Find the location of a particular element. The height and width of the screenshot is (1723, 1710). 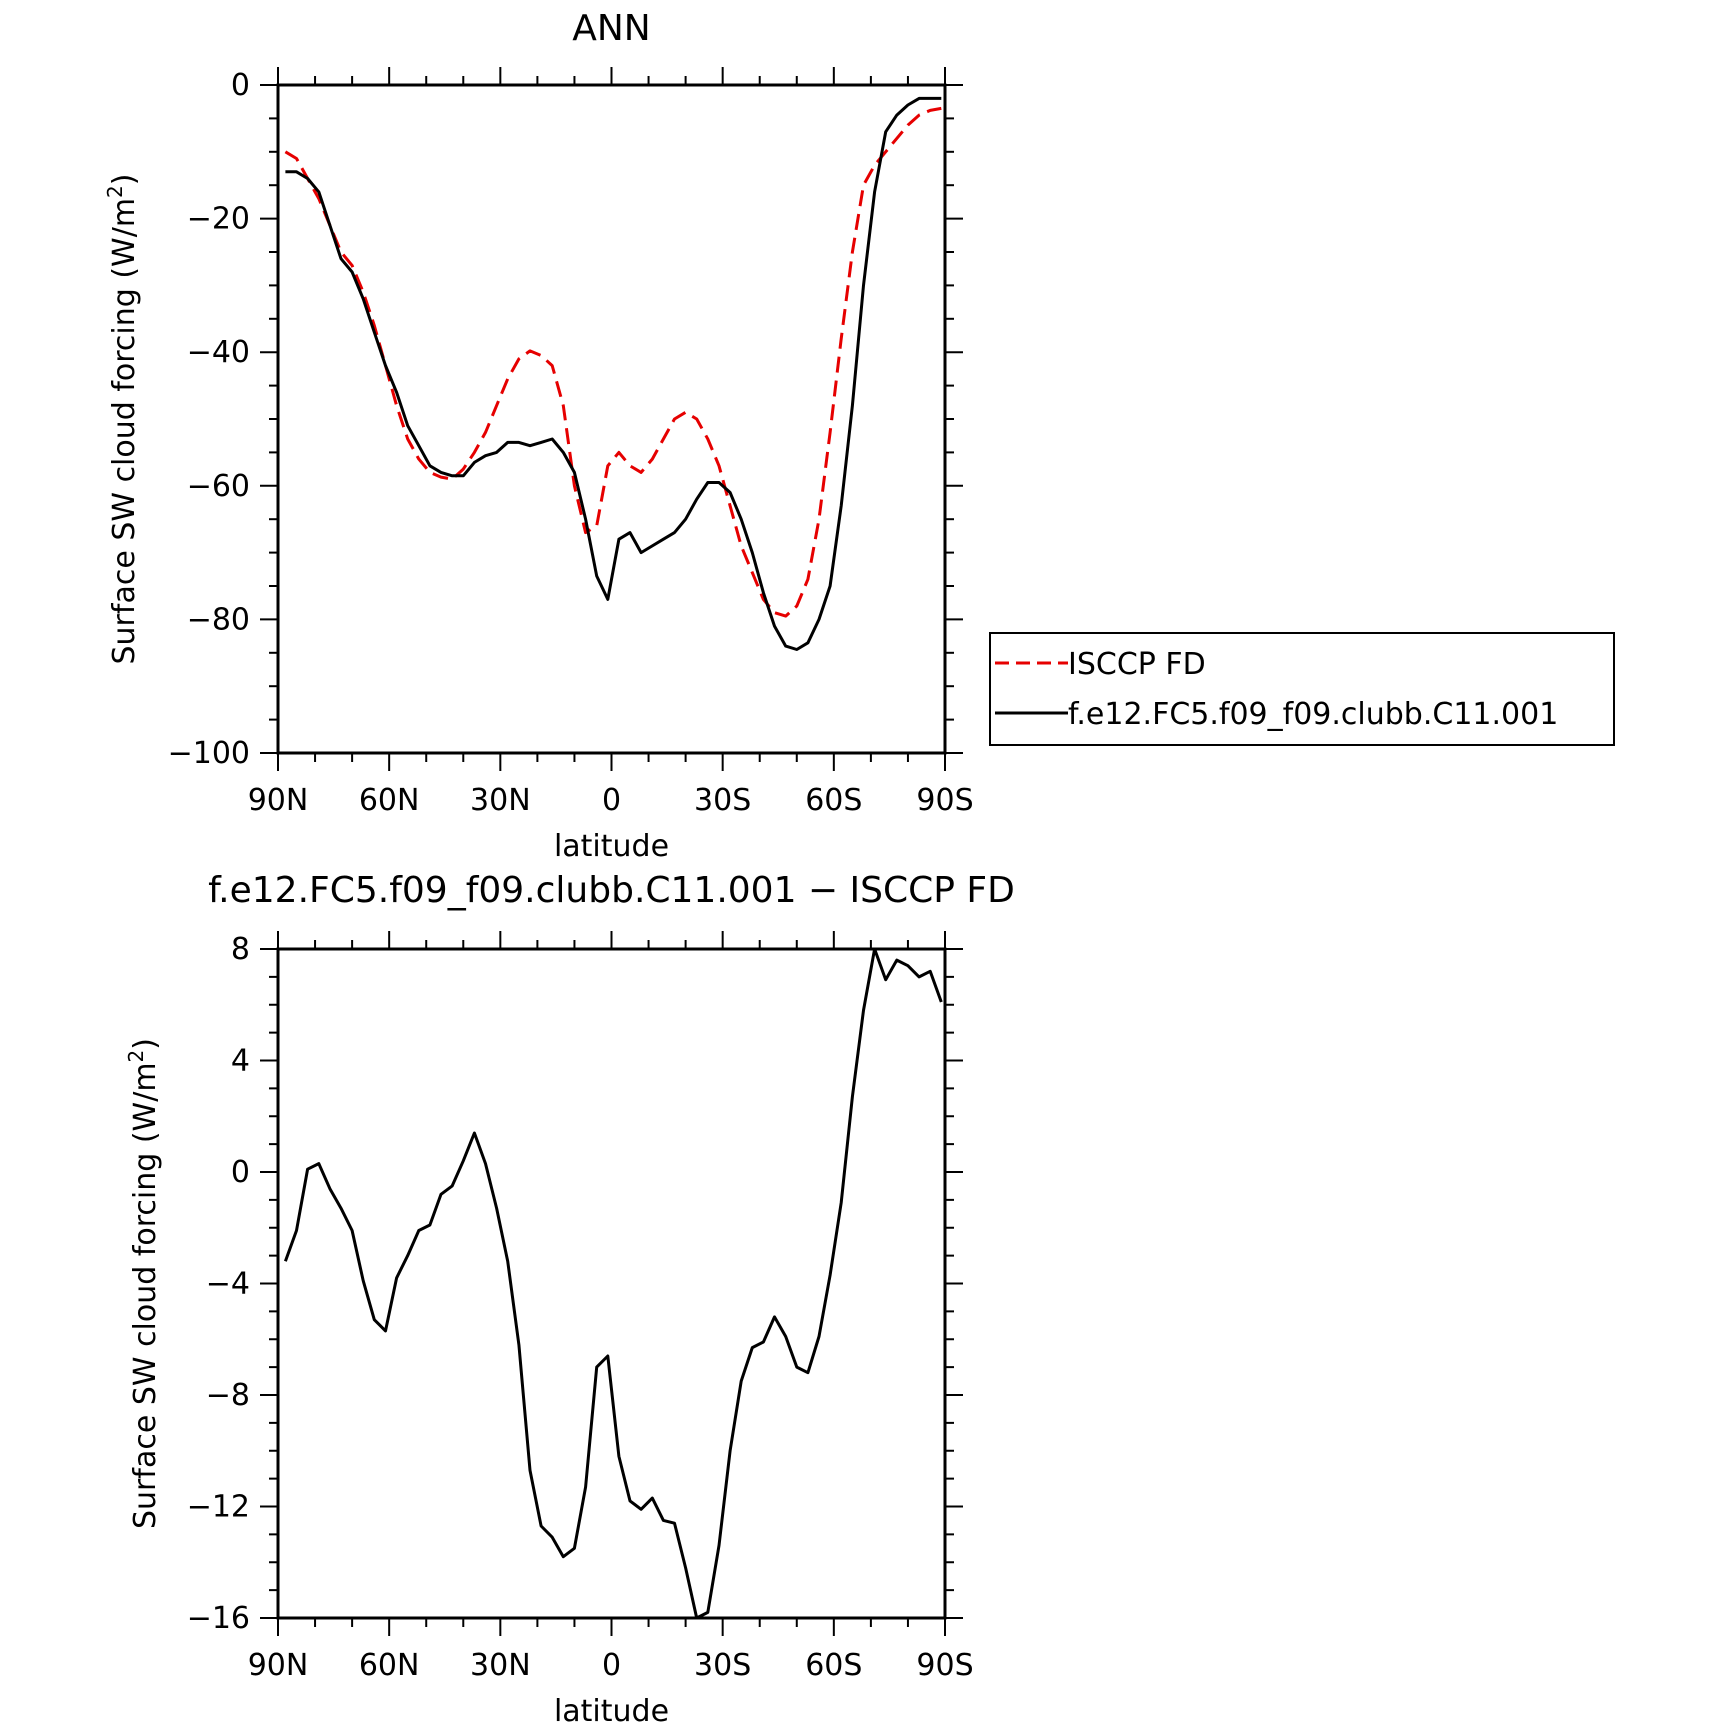

legend-label-1: f.e12.FC5.f09_f09.clubb.C11.001 is located at coordinates (1313, 714).